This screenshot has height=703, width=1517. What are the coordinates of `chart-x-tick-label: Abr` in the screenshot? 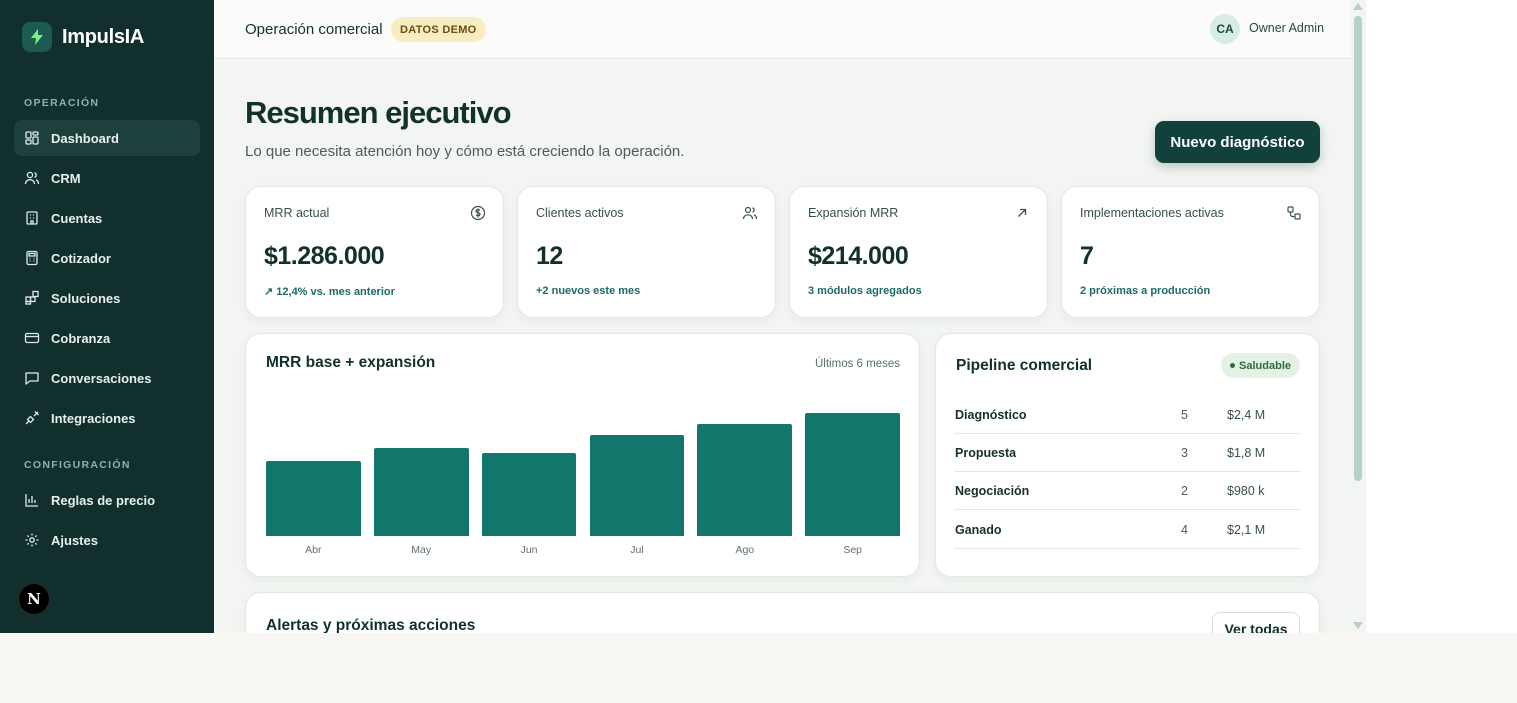 It's located at (313, 550).